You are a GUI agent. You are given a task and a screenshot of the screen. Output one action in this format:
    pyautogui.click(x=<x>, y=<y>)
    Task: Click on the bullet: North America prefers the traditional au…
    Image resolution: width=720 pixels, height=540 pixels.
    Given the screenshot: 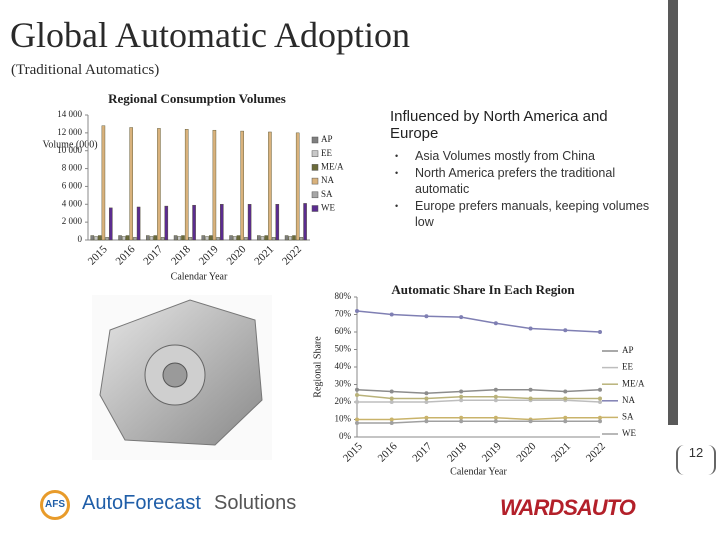 What is the action you would take?
    pyautogui.click(x=522, y=181)
    